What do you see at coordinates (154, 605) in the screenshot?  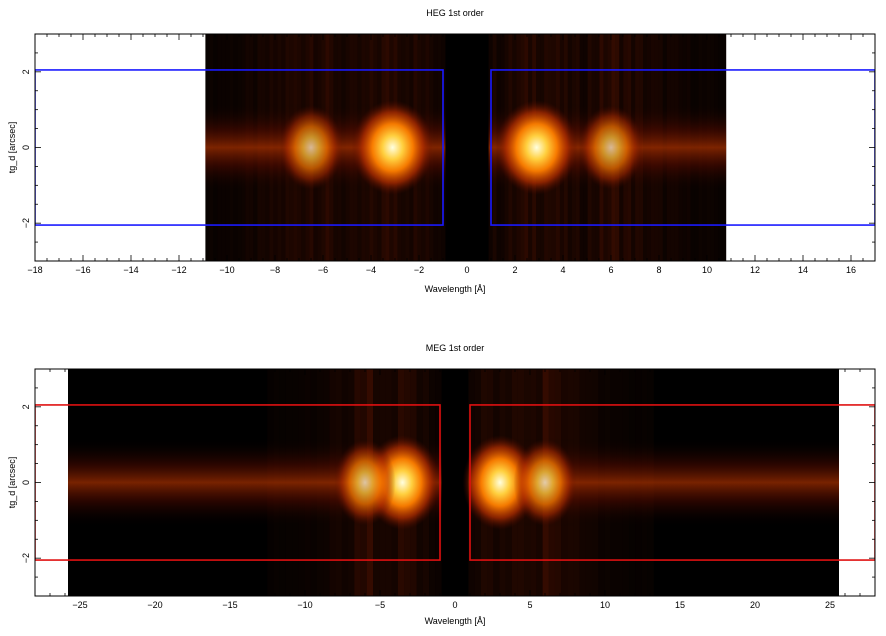 I see `x-tick-label: −20` at bounding box center [154, 605].